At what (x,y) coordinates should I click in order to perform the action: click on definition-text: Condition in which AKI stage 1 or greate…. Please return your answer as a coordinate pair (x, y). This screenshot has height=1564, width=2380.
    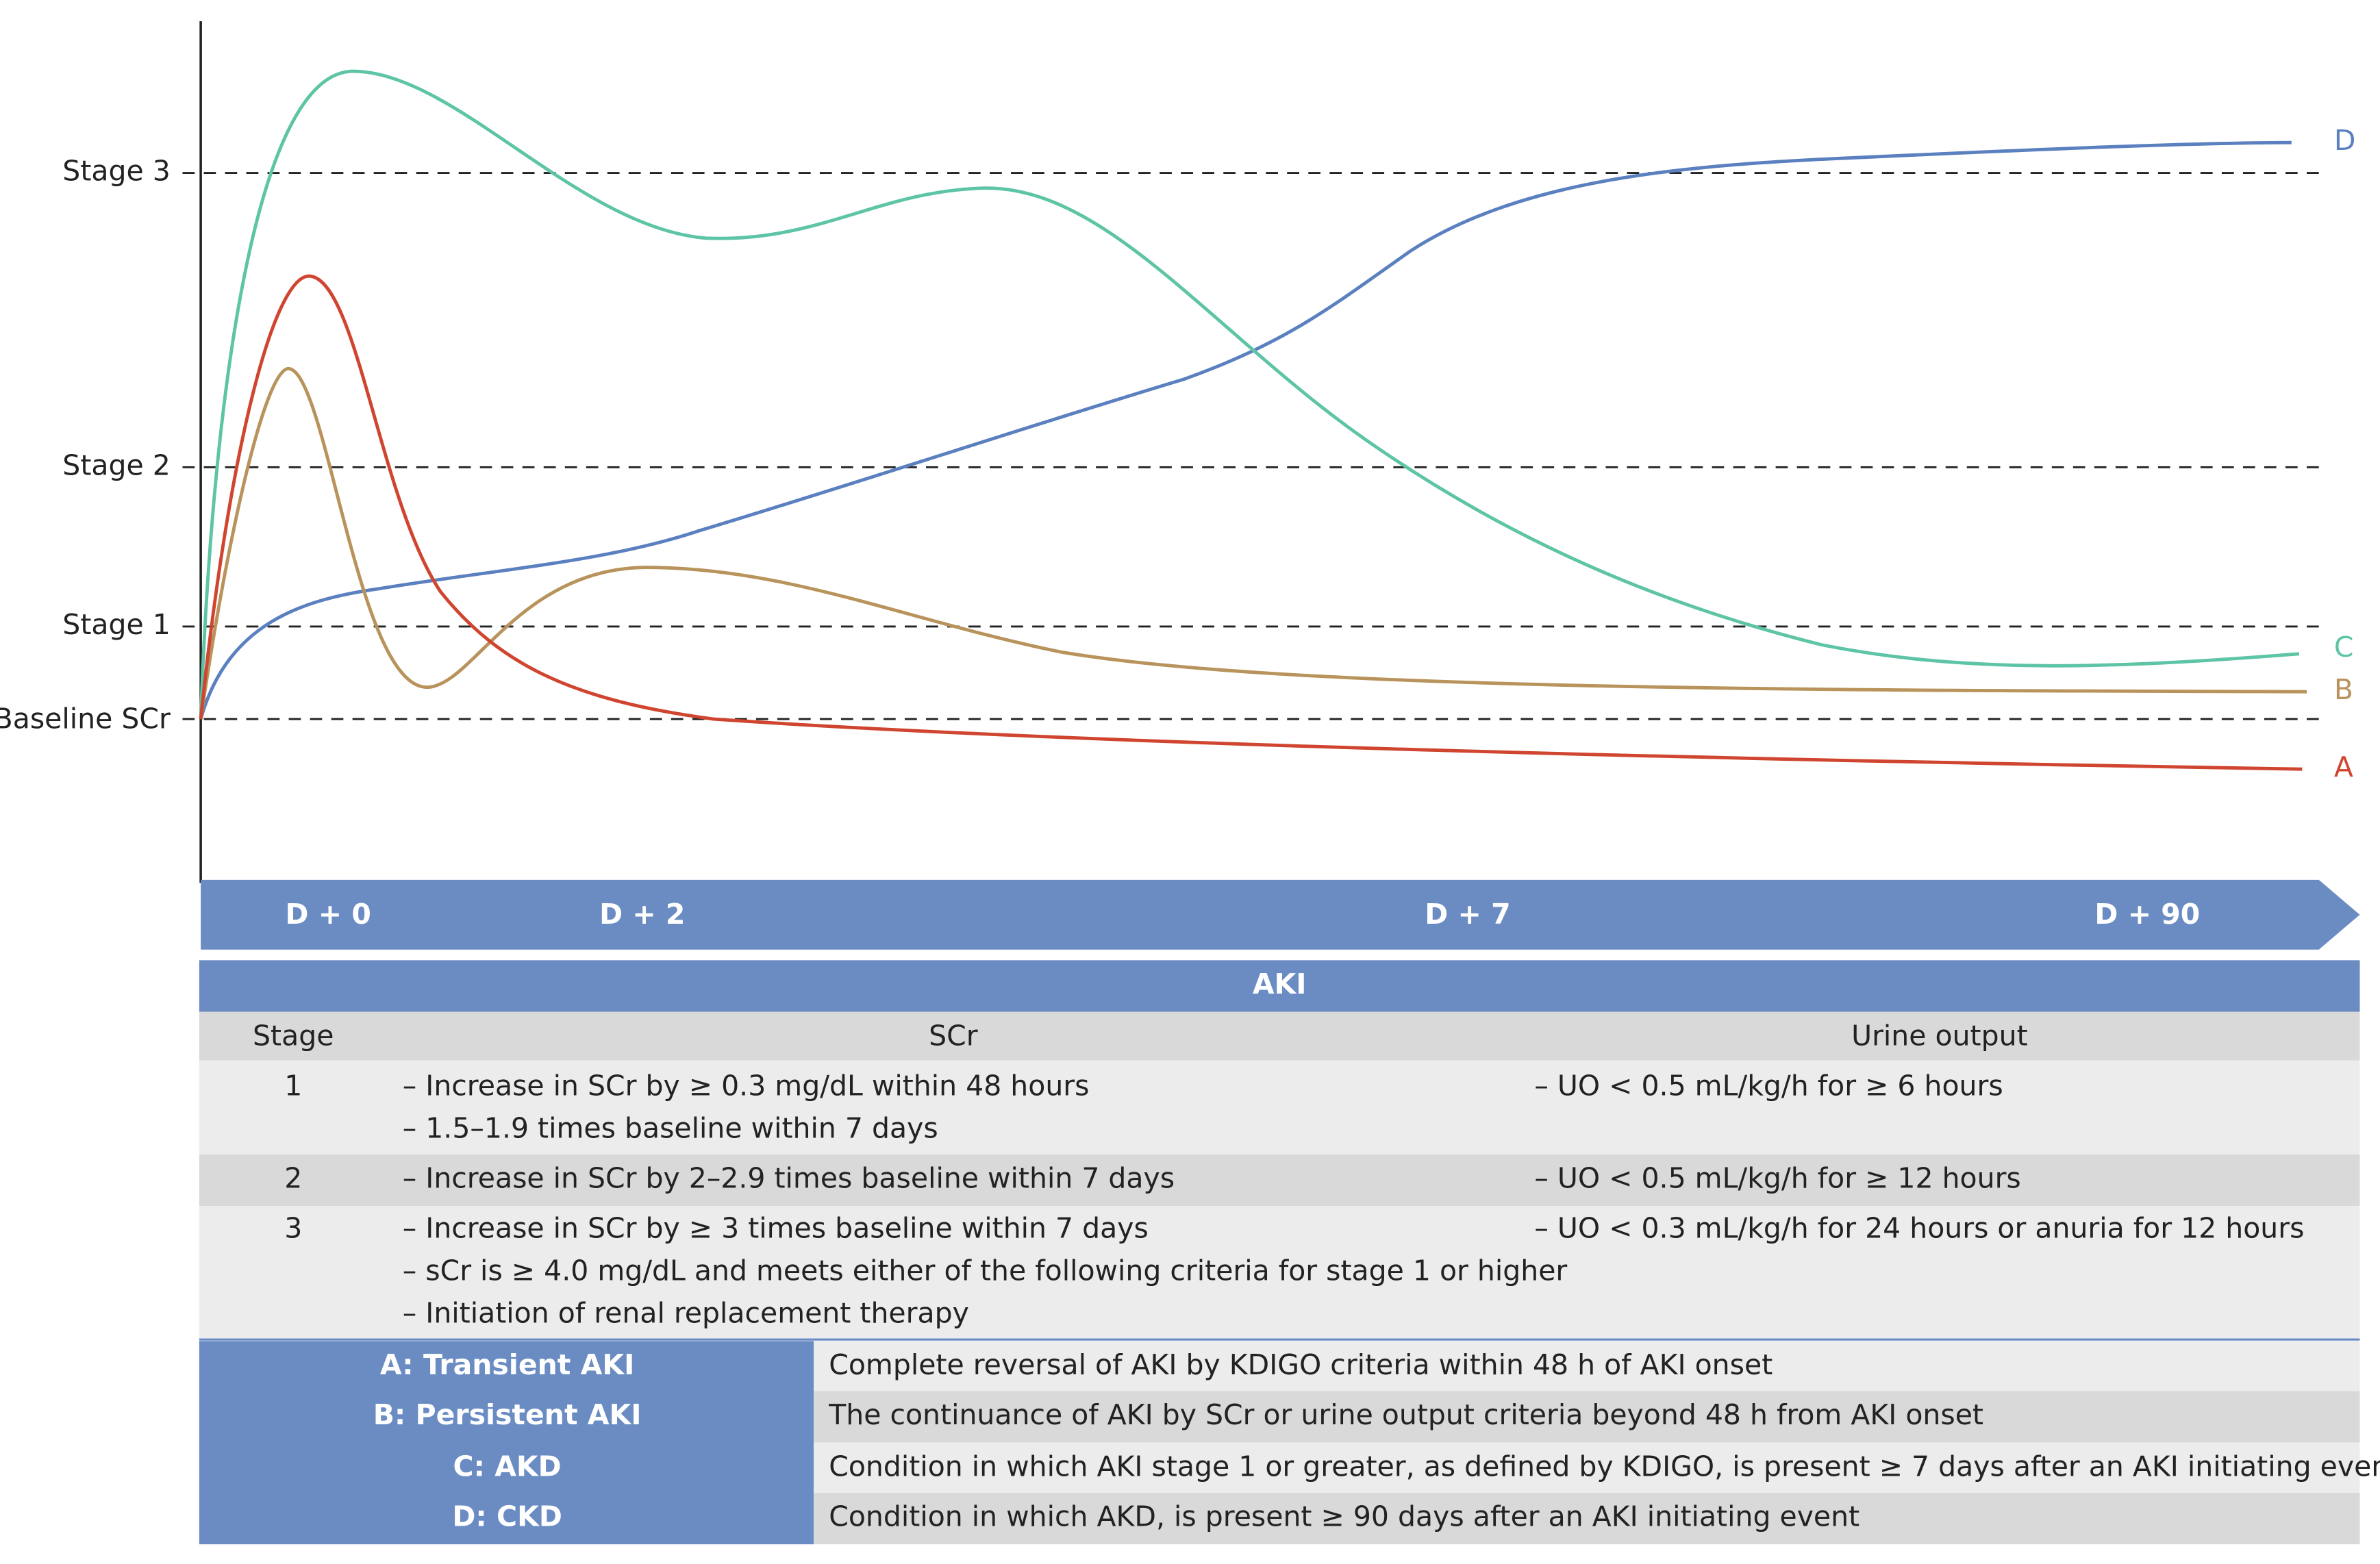
    Looking at the image, I should click on (1604, 1466).